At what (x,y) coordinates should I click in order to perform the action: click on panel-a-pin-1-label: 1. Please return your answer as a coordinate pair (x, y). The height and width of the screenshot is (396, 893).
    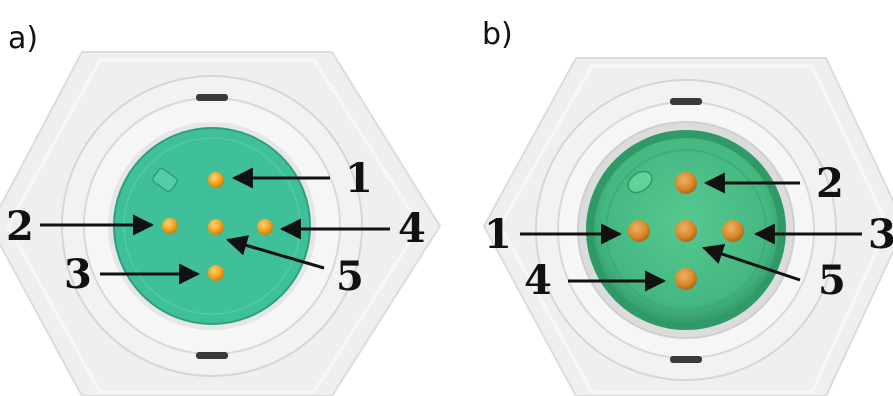
    Looking at the image, I should click on (359, 178).